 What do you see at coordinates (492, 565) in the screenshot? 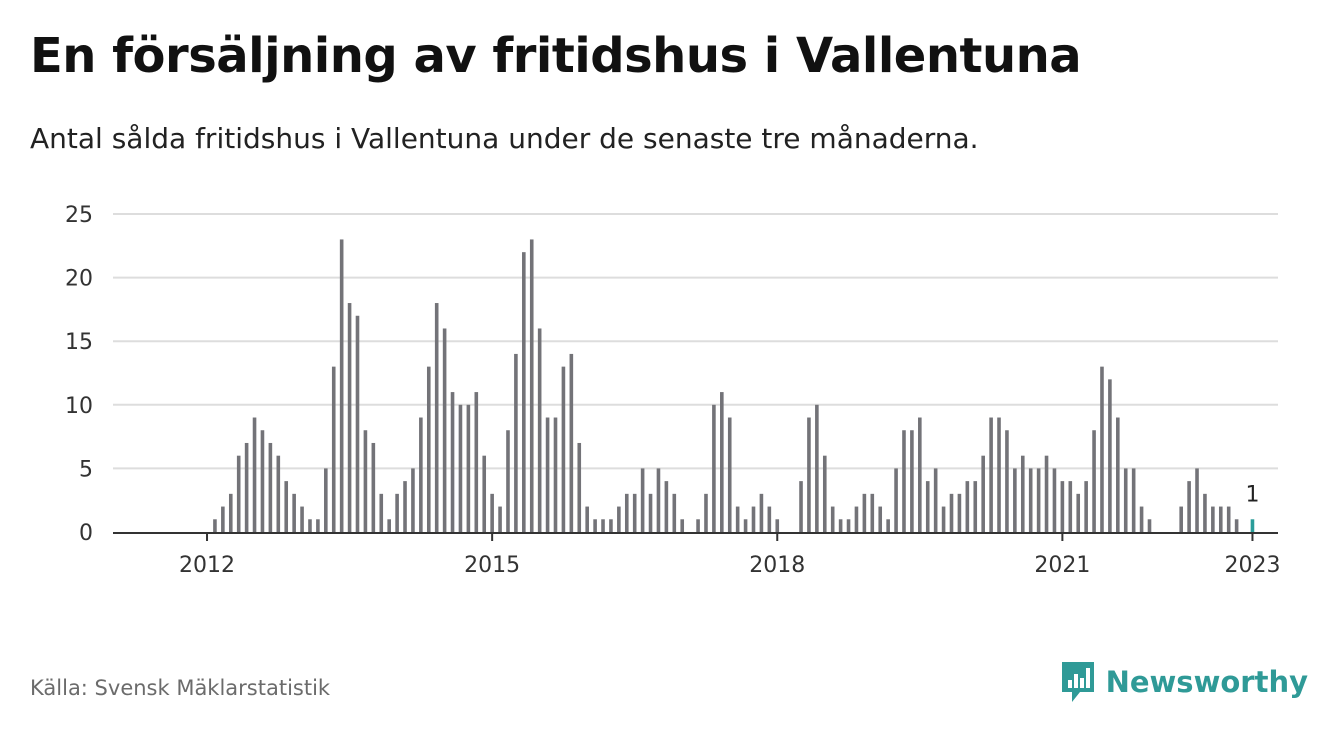
I see `x-tick-label: 2015` at bounding box center [492, 565].